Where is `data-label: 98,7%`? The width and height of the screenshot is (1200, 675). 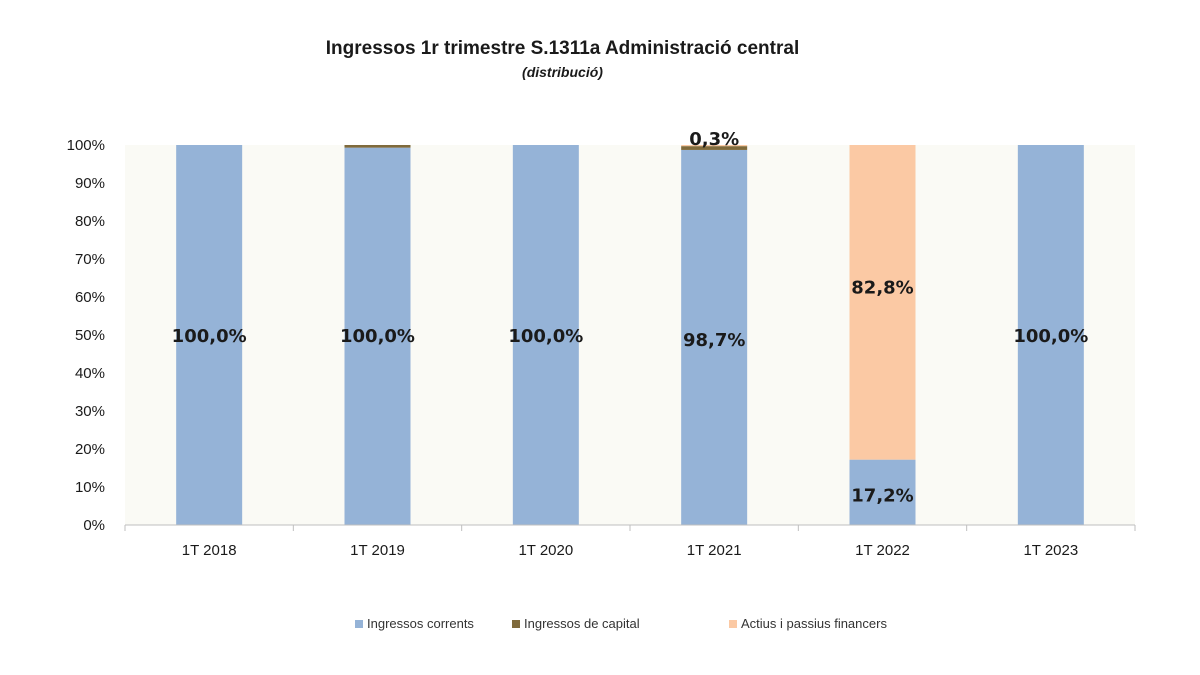 data-label: 98,7% is located at coordinates (714, 340).